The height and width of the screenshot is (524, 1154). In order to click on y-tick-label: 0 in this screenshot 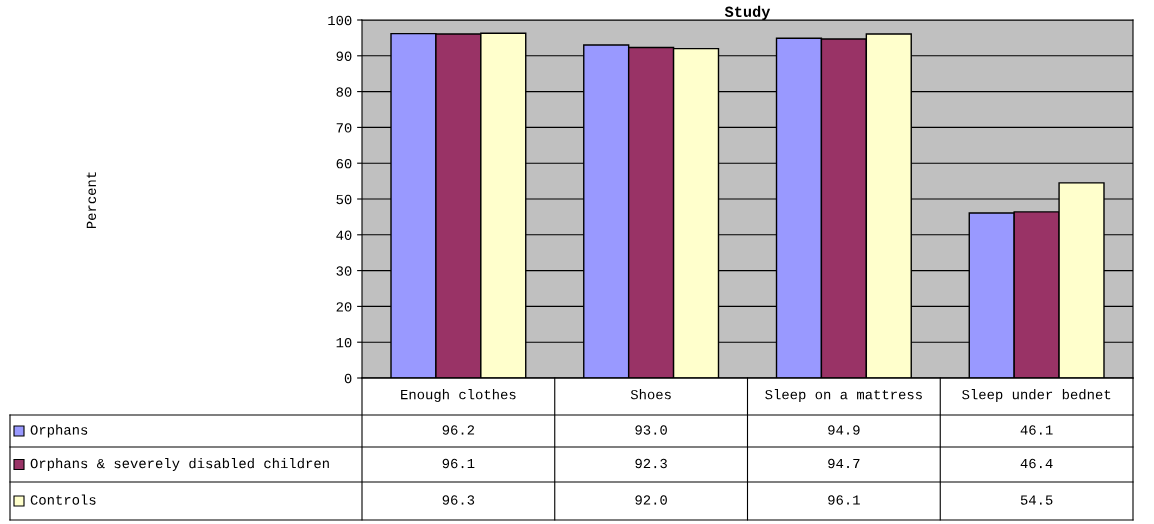, I will do `click(348, 378)`.